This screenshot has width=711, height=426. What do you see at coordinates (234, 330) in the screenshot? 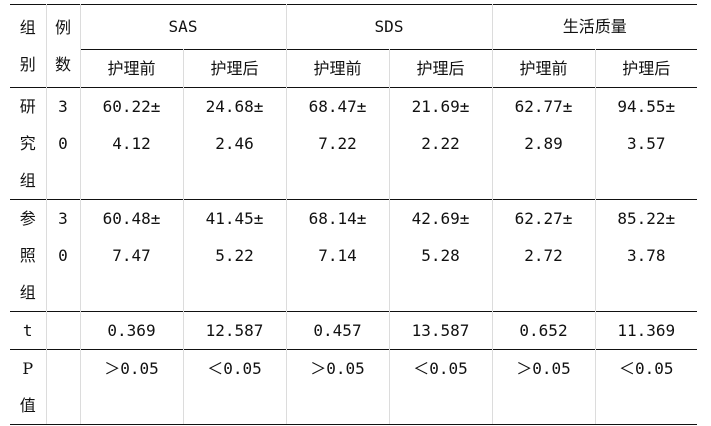
I see `cell: 12.587` at bounding box center [234, 330].